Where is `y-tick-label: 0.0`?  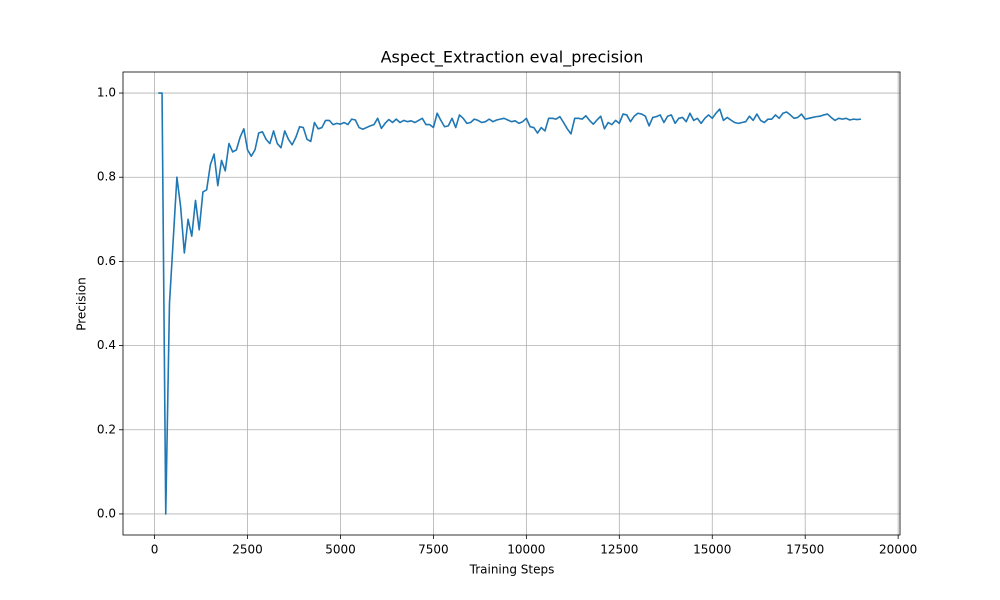 y-tick-label: 0.0 is located at coordinates (106, 513).